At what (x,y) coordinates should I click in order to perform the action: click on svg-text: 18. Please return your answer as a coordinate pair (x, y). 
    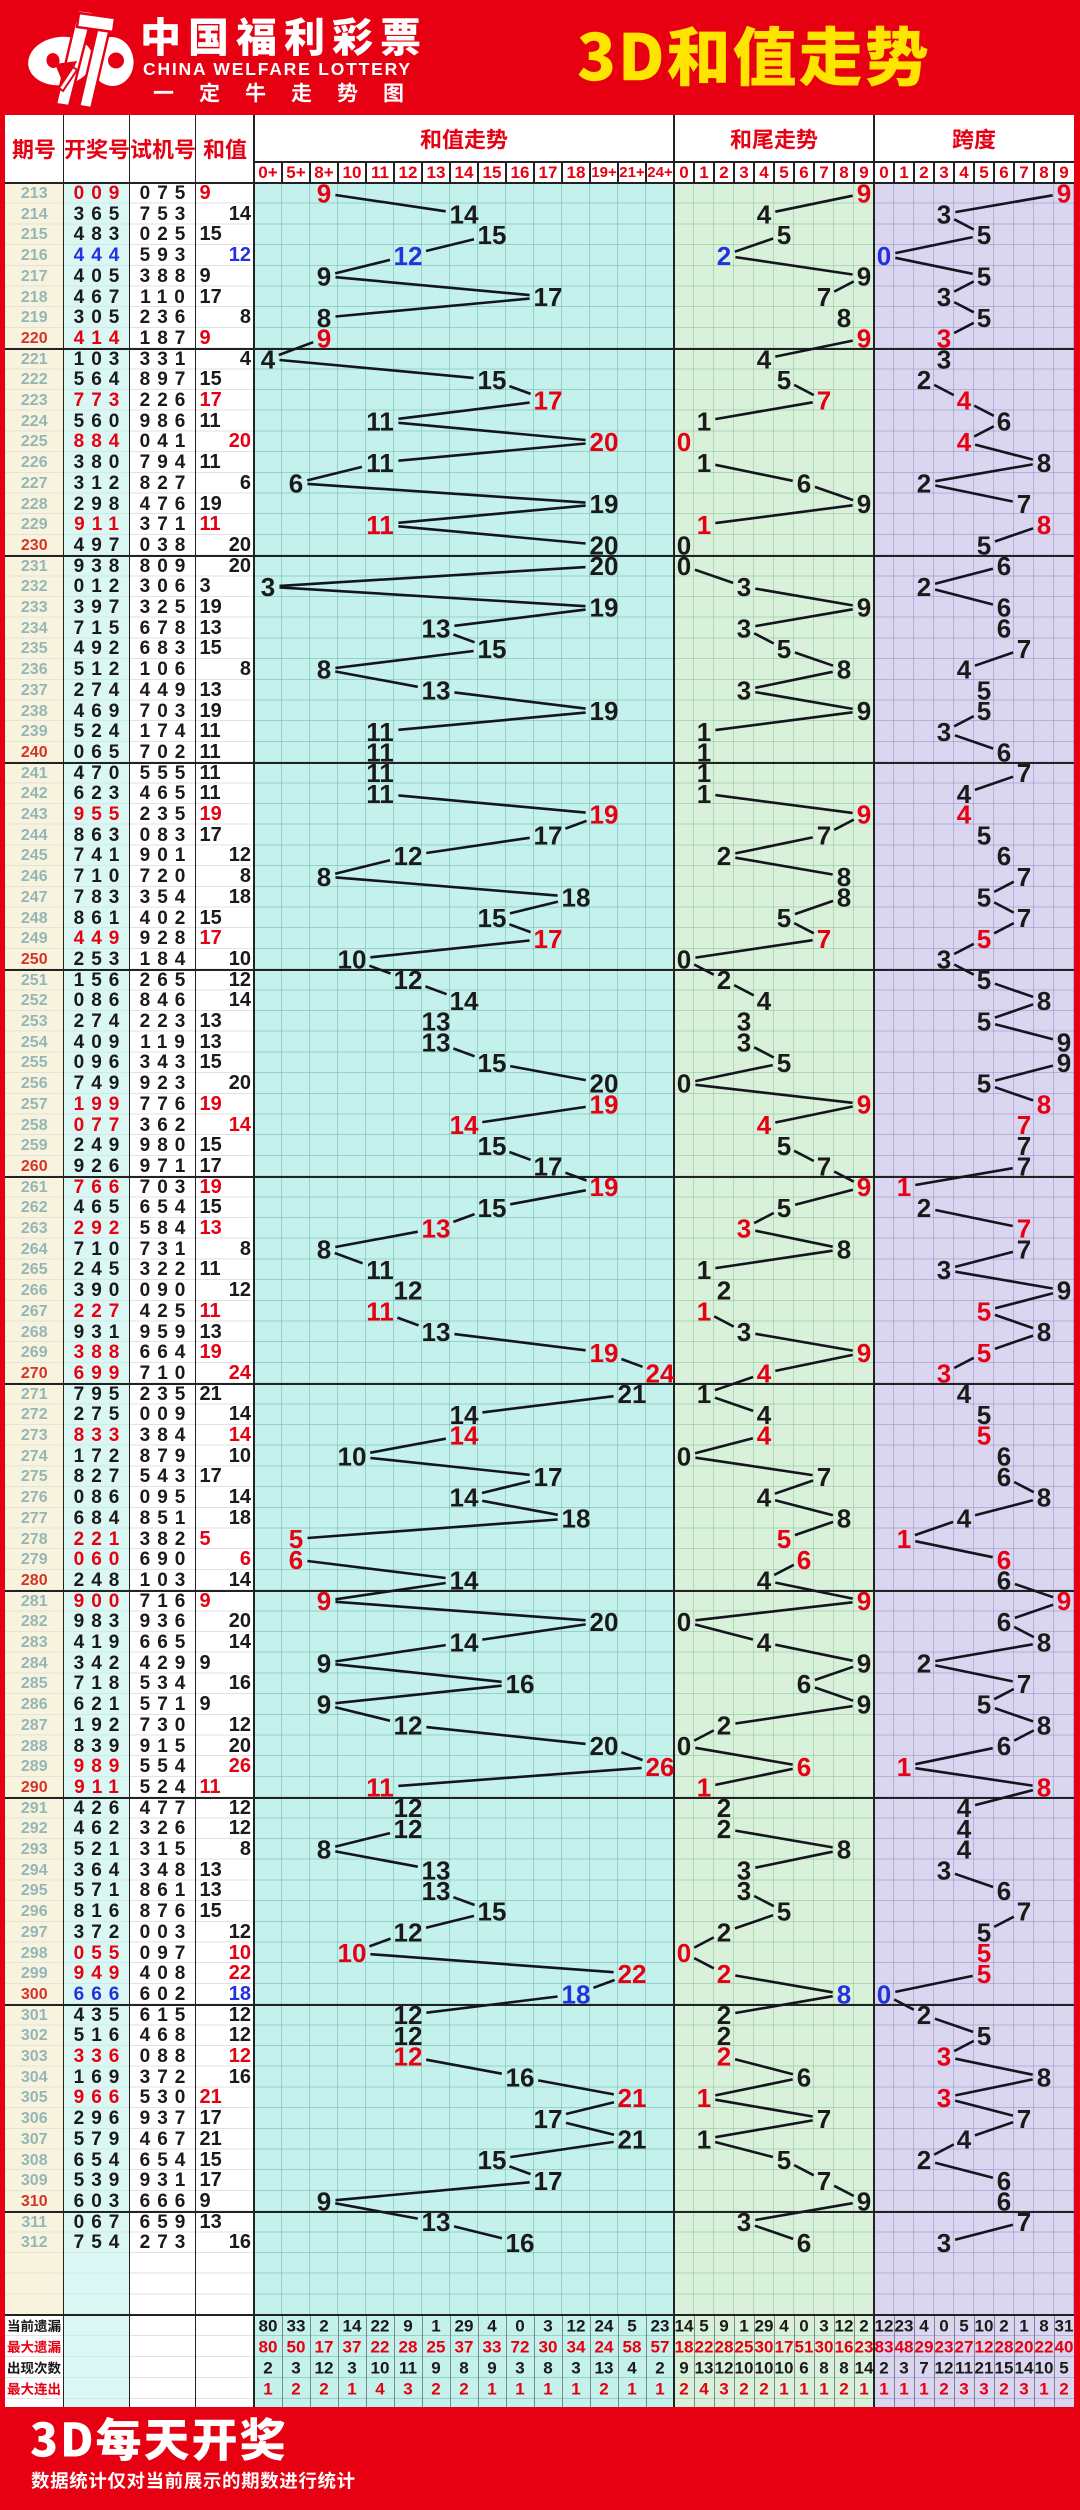
    Looking at the image, I should click on (576, 897).